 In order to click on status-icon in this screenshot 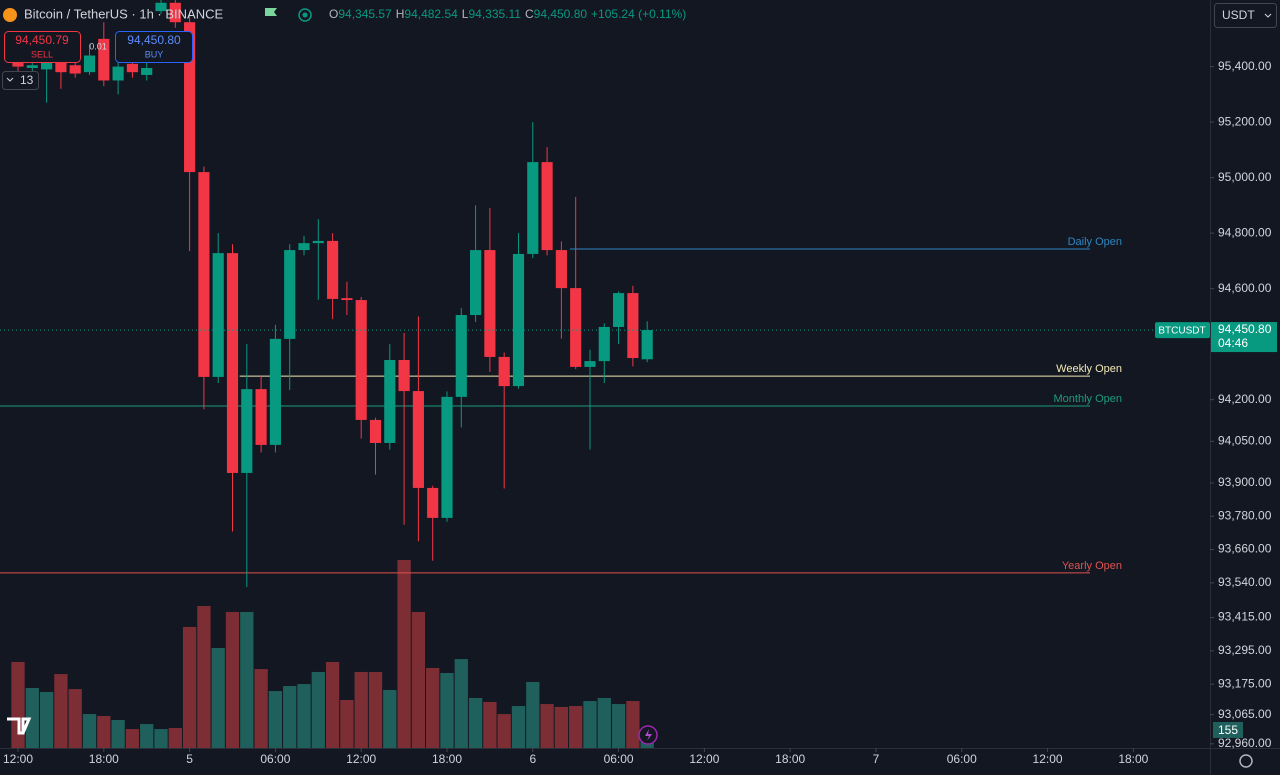, I will do `click(305, 15)`.